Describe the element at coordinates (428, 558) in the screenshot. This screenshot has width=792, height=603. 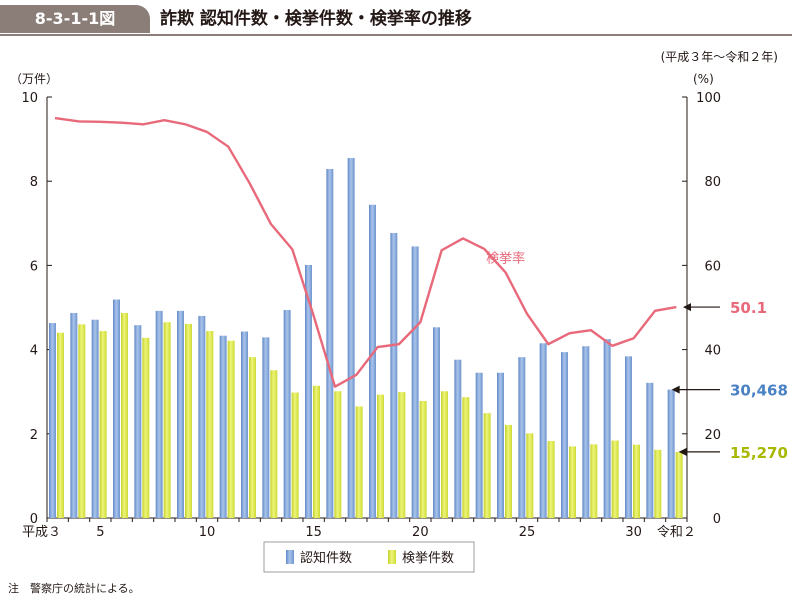
I see `legend-kenkyo-label: 検挙件数` at that location.